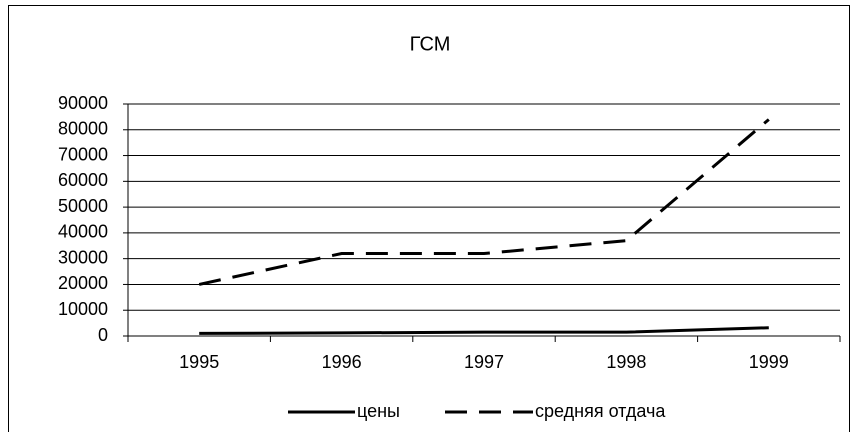 This screenshot has height=432, width=851. I want to click on y-tick-label: 0, so click(103, 335).